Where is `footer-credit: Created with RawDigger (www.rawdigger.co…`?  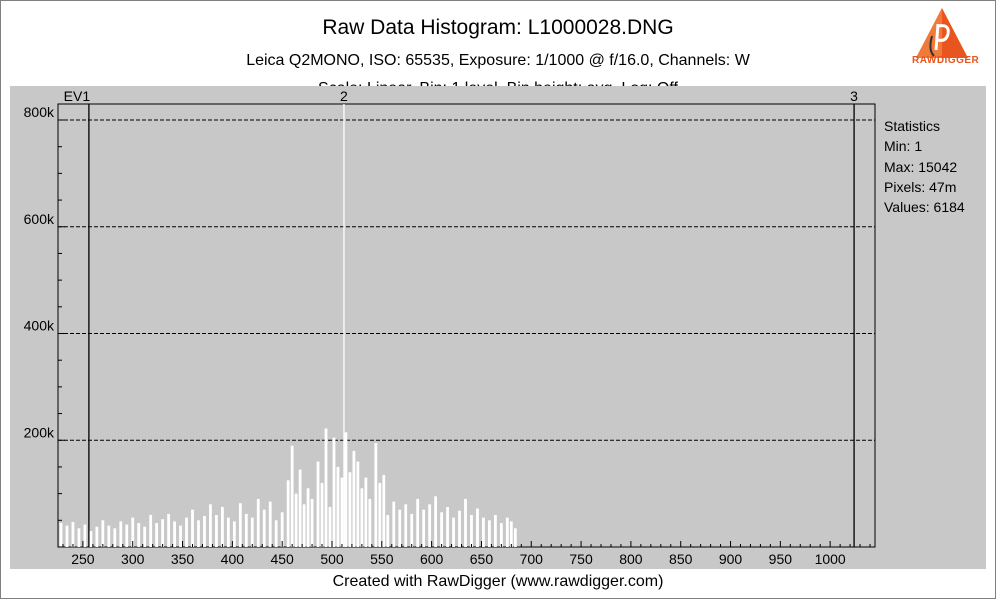 footer-credit: Created with RawDigger (www.rawdigger.co… is located at coordinates (498, 581).